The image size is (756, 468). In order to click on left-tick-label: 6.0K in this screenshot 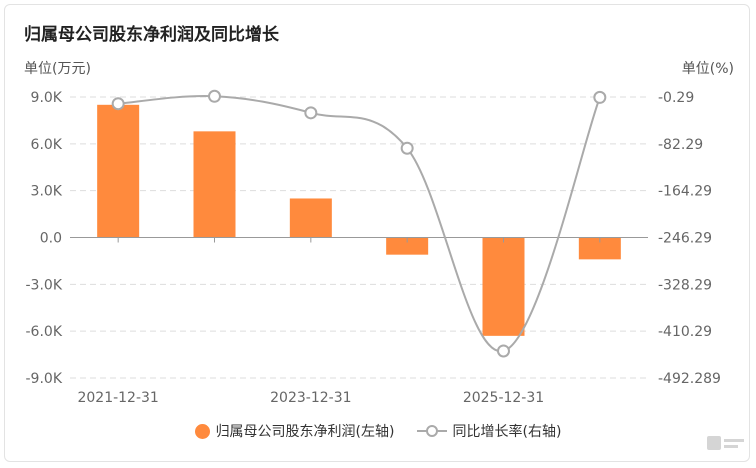, I will do `click(47, 145)`.